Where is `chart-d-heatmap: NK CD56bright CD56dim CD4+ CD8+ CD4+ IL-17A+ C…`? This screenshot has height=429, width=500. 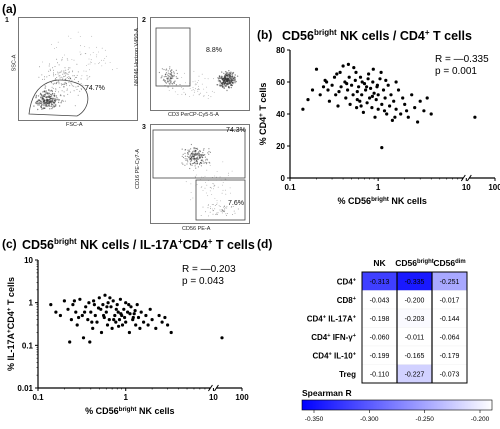
chart-d-heatmap: NK CD56bright CD56dim CD4+ CD8+ CD4+ IL-17A+ C… is located at coordinates (397, 340).